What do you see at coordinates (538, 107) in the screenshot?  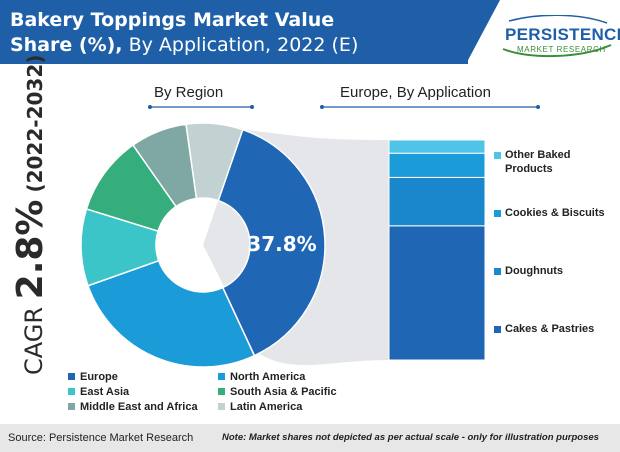 I see `application-heading-dot-right` at bounding box center [538, 107].